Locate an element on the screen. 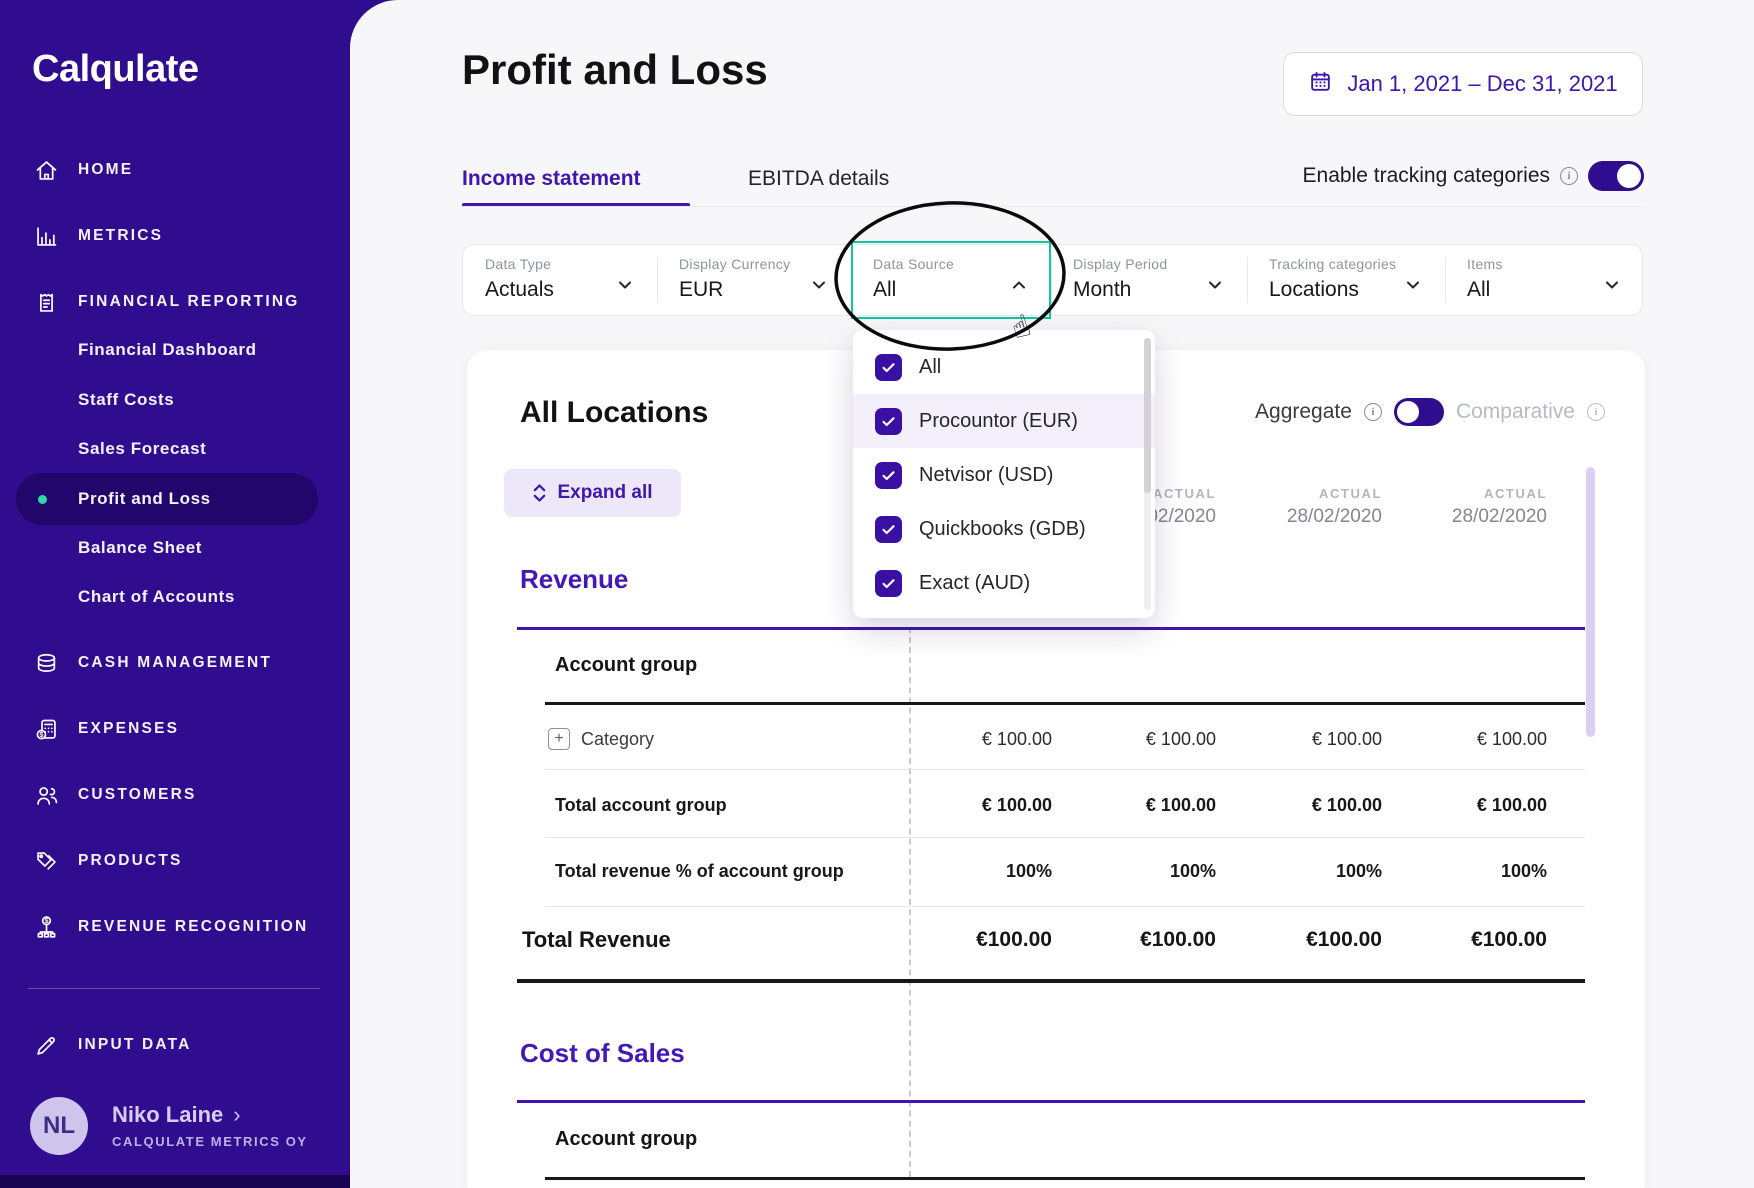 This screenshot has width=1754, height=1188. data-source-option-quickbooks: Quickbooks (GDB) is located at coordinates (1004, 529).